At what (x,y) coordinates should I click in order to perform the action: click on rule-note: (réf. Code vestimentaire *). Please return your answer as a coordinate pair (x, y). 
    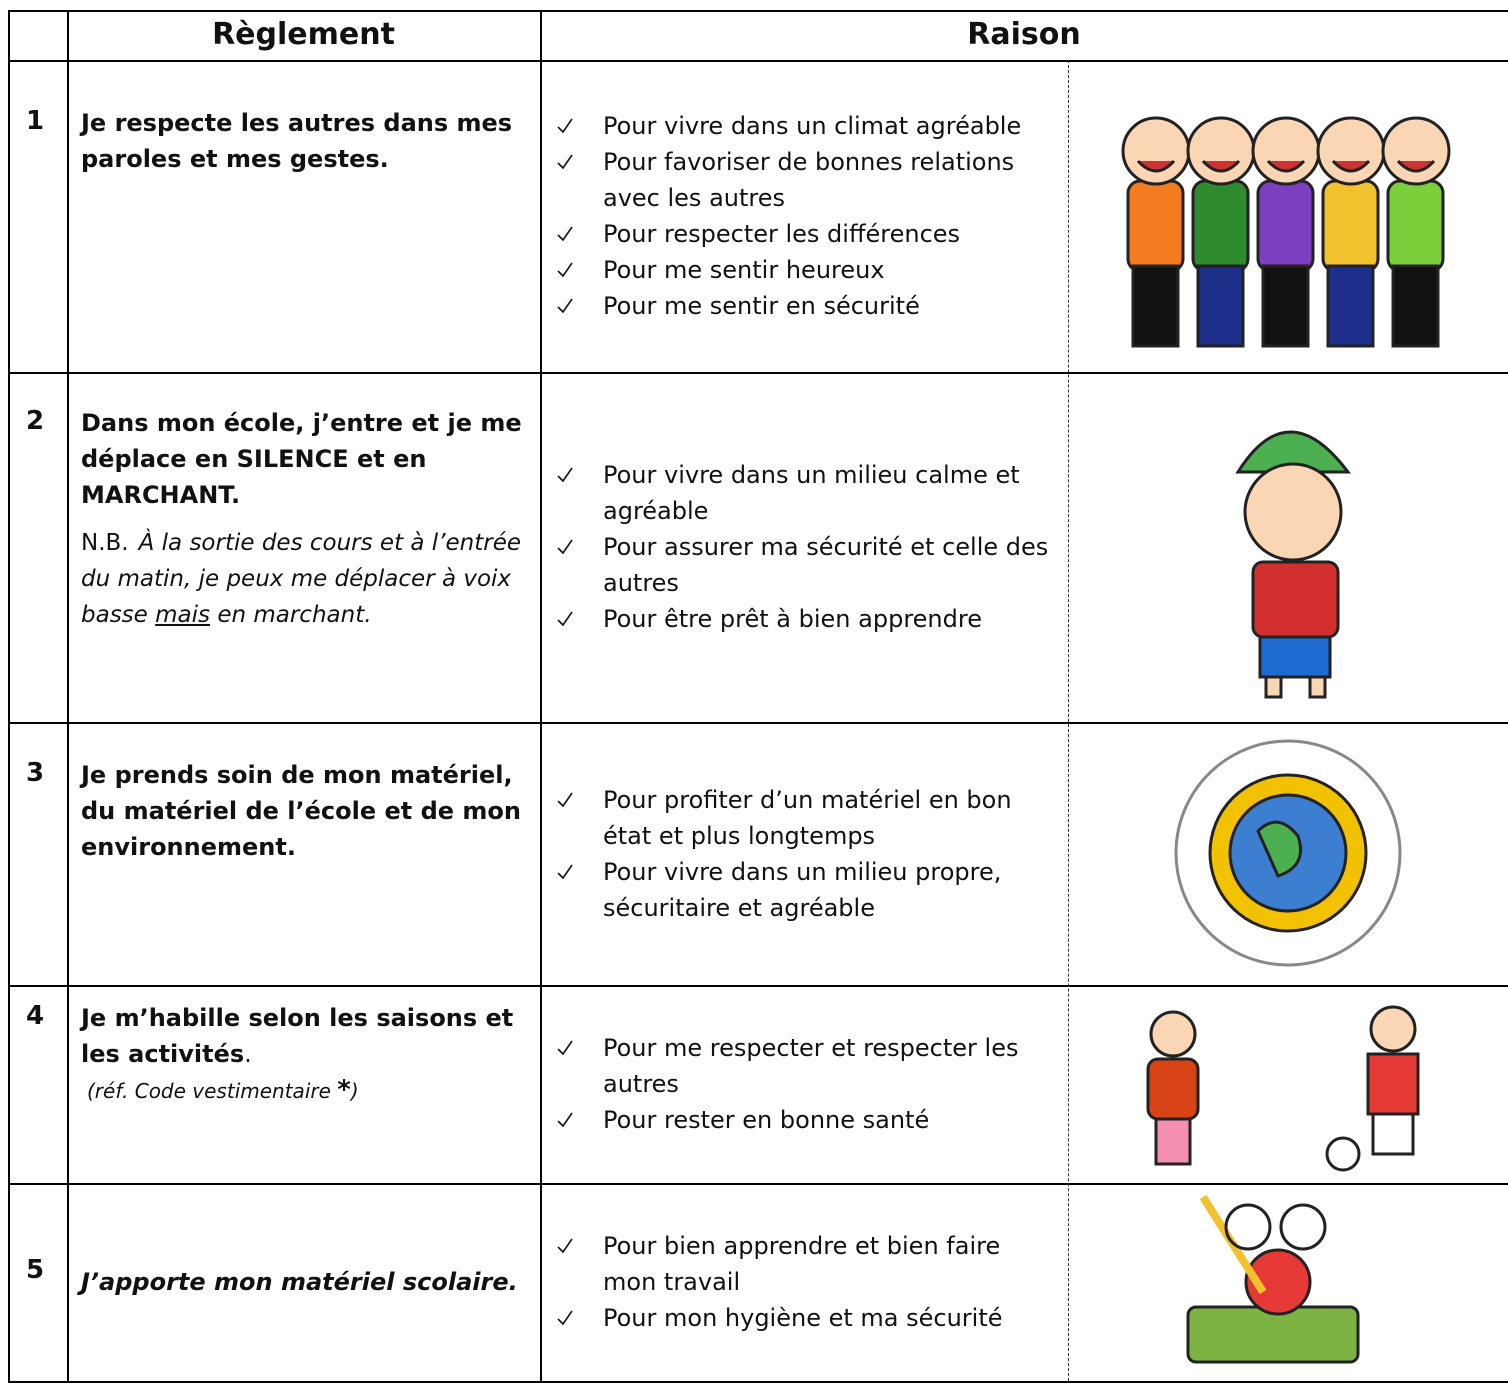
    Looking at the image, I should click on (304, 1090).